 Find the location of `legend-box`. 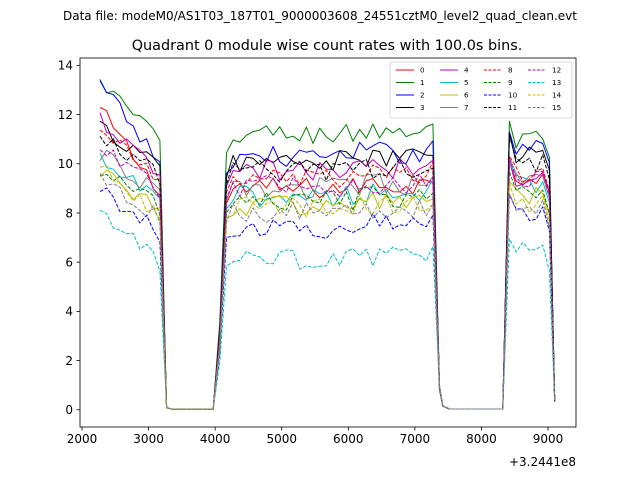

legend-box is located at coordinates (481, 90).